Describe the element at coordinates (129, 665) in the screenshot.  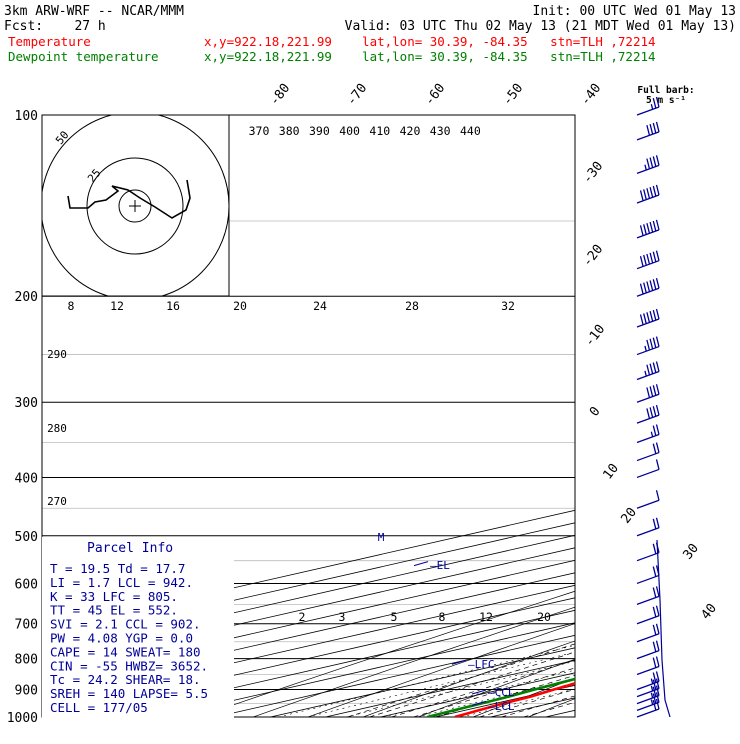
I see `parcel-row: CIN = -55 HWBZ= 3652.` at that location.